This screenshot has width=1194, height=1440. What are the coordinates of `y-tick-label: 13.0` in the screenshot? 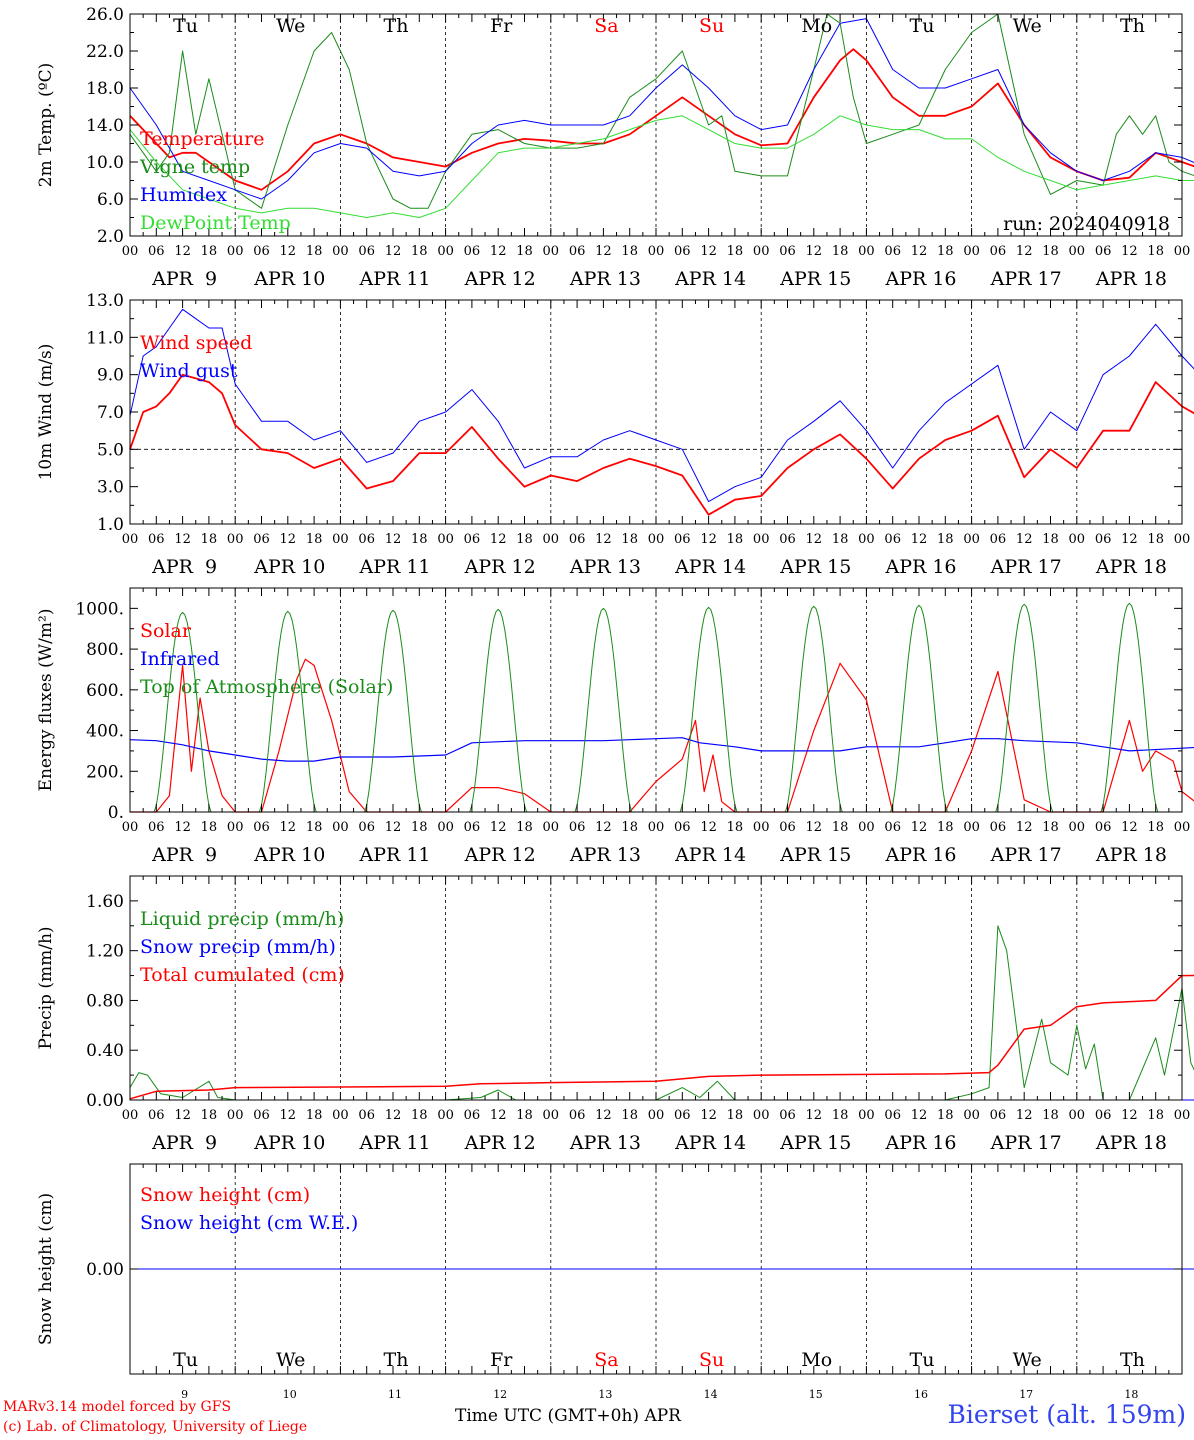 It's located at (105, 301).